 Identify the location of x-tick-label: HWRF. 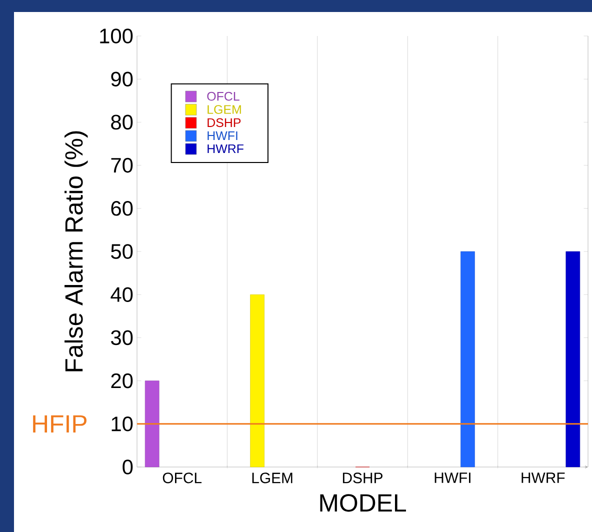
(543, 477).